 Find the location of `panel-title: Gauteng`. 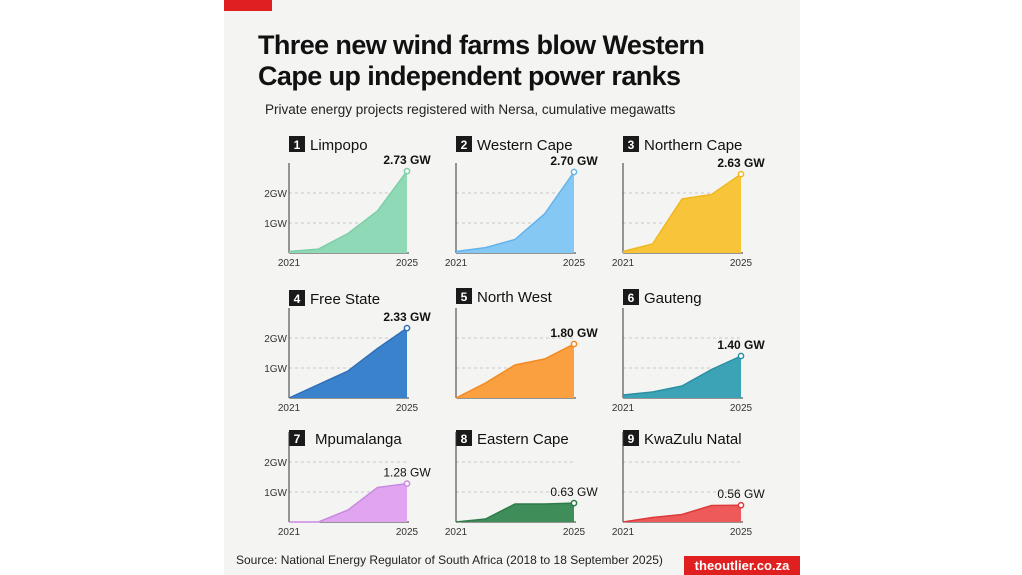

panel-title: Gauteng is located at coordinates (673, 298).